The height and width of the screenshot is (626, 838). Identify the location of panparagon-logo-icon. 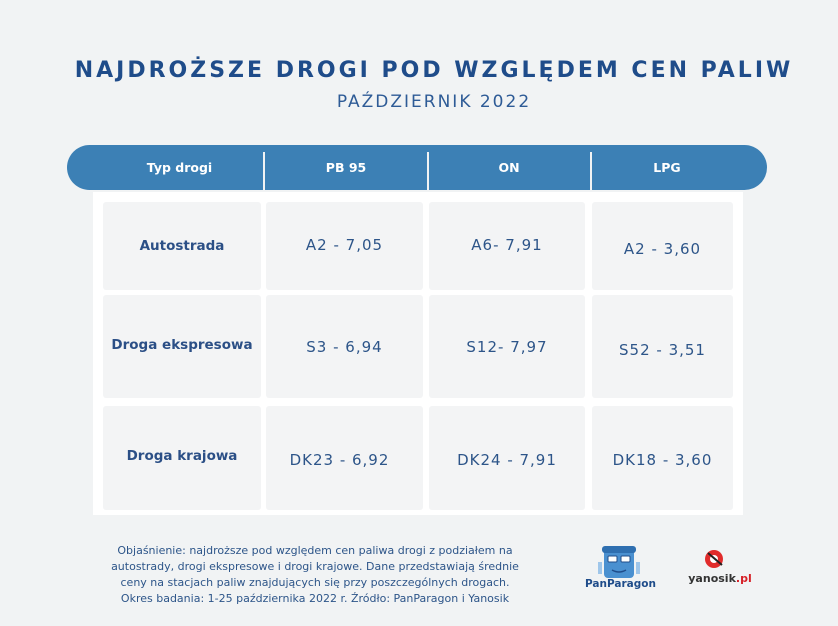
(619, 562).